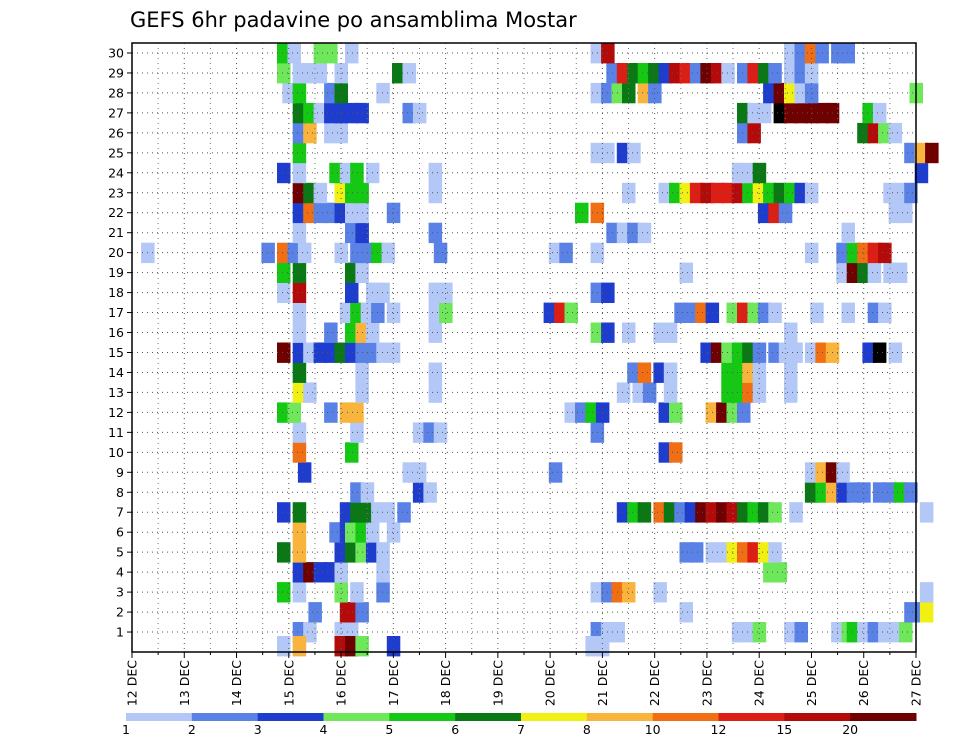 This screenshot has height=742, width=960. Describe the element at coordinates (916, 683) in the screenshot. I see `x-tick-label: 27 DEC` at that location.